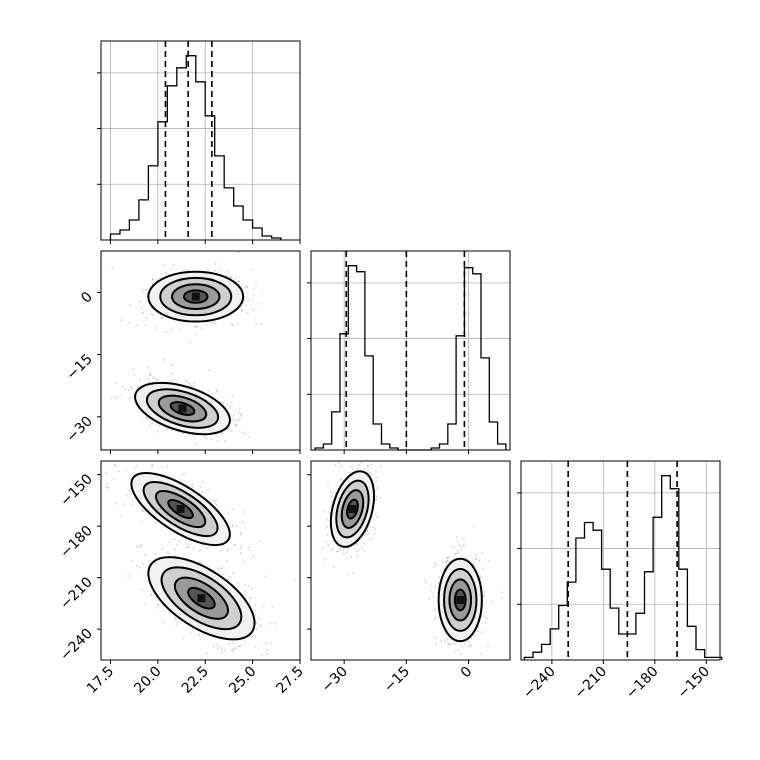 This screenshot has width=760, height=760. What do you see at coordinates (620, 581) in the screenshot?
I see `diag-hist-p2: −240 −210 −180 −150` at bounding box center [620, 581].